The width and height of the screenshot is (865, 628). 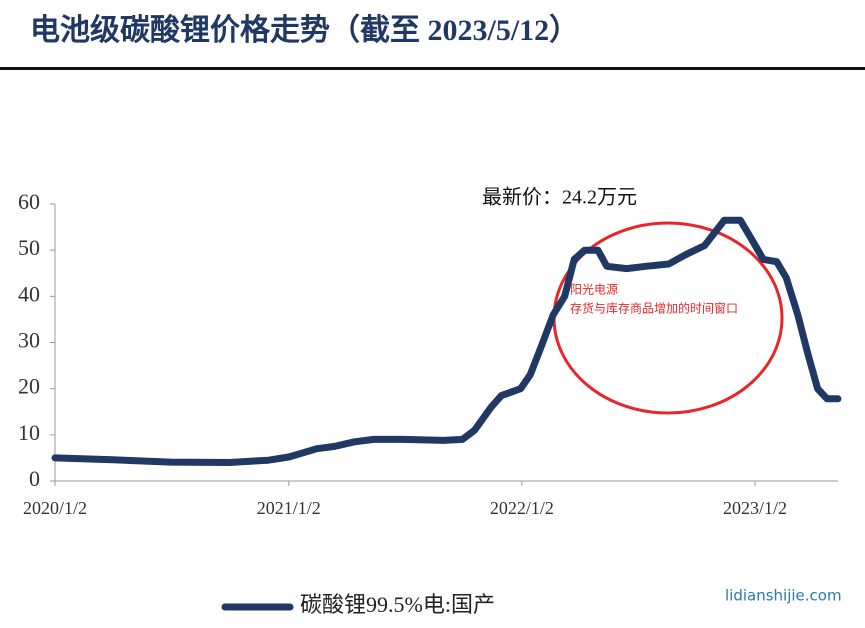 What do you see at coordinates (559, 197) in the screenshot?
I see `annotation: 最新价：24.2万元` at bounding box center [559, 197].